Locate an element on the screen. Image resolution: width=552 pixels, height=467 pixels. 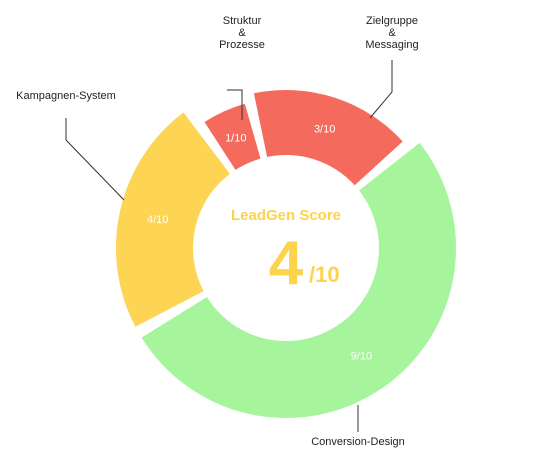
callout-label-3: Conversion-Design is located at coordinates (358, 442).